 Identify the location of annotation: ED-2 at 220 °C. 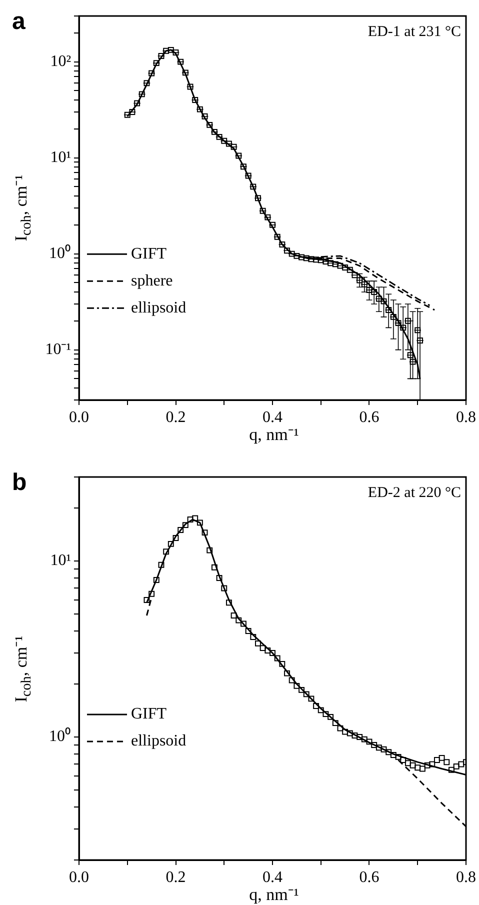
(414, 493).